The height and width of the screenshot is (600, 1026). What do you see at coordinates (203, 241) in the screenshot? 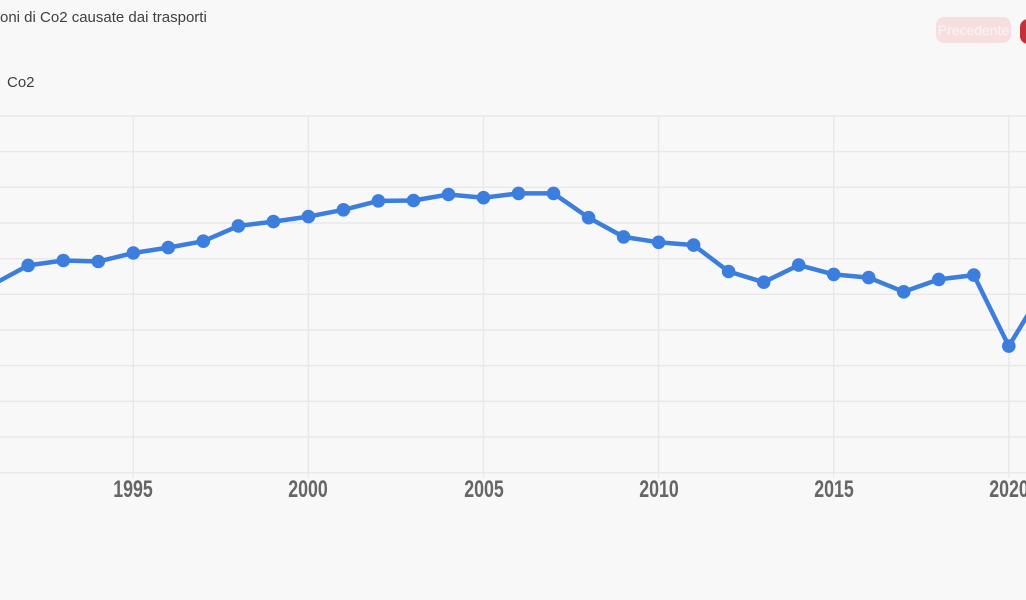
I see `data-point-1997` at bounding box center [203, 241].